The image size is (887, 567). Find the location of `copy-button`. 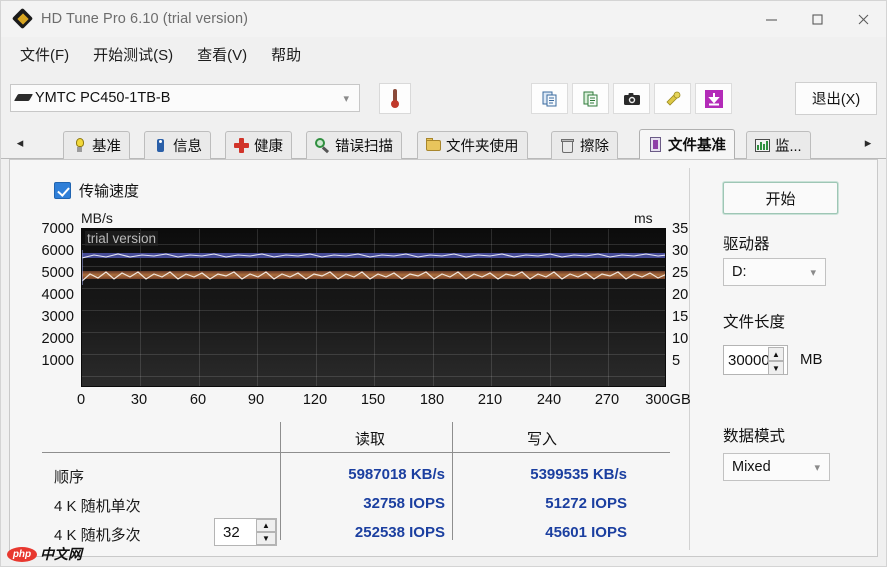

copy-button is located at coordinates (549, 98).